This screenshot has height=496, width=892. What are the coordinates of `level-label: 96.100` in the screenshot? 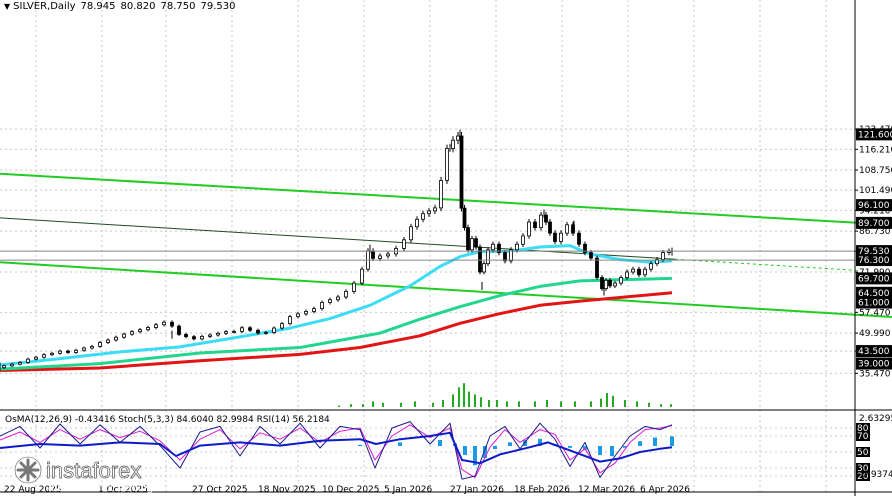 It's located at (874, 206).